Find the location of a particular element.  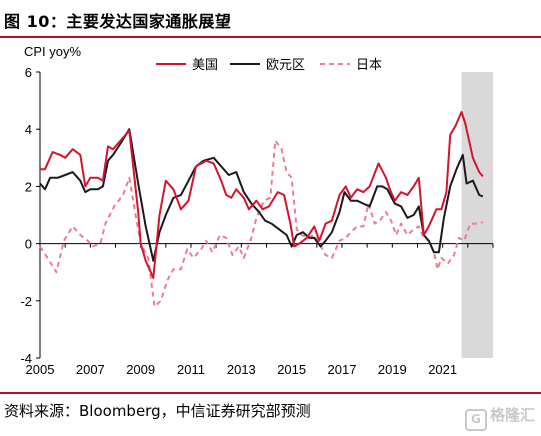

x-tick-label: 2007 is located at coordinates (90, 369).